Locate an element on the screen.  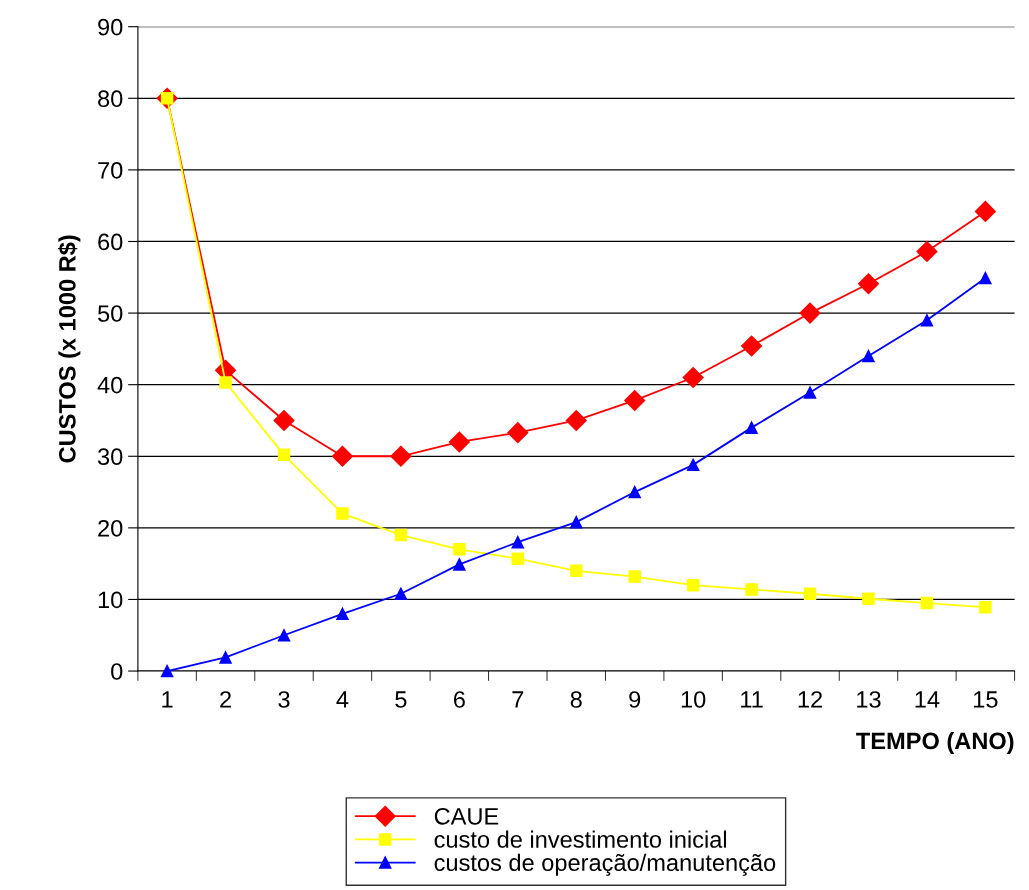
y-tick-label: 50 is located at coordinates (110, 313).